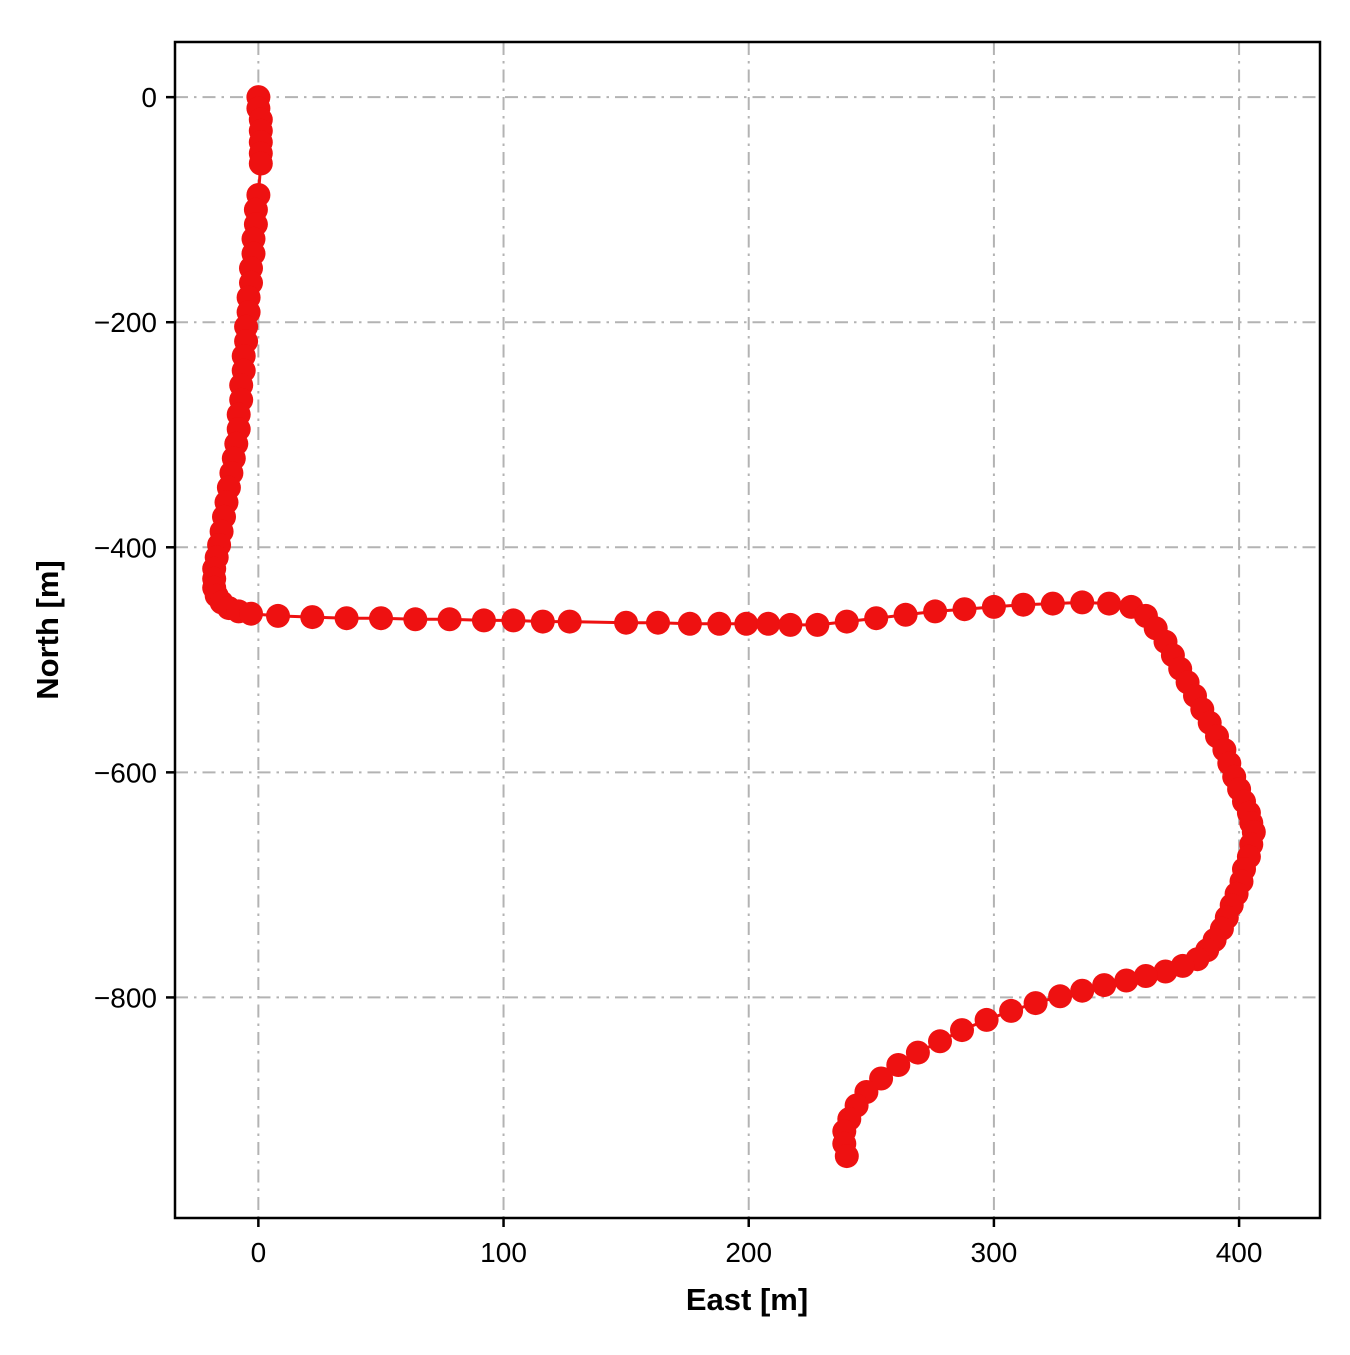  I want to click on x-tick-label: 400, so click(1239, 1252).